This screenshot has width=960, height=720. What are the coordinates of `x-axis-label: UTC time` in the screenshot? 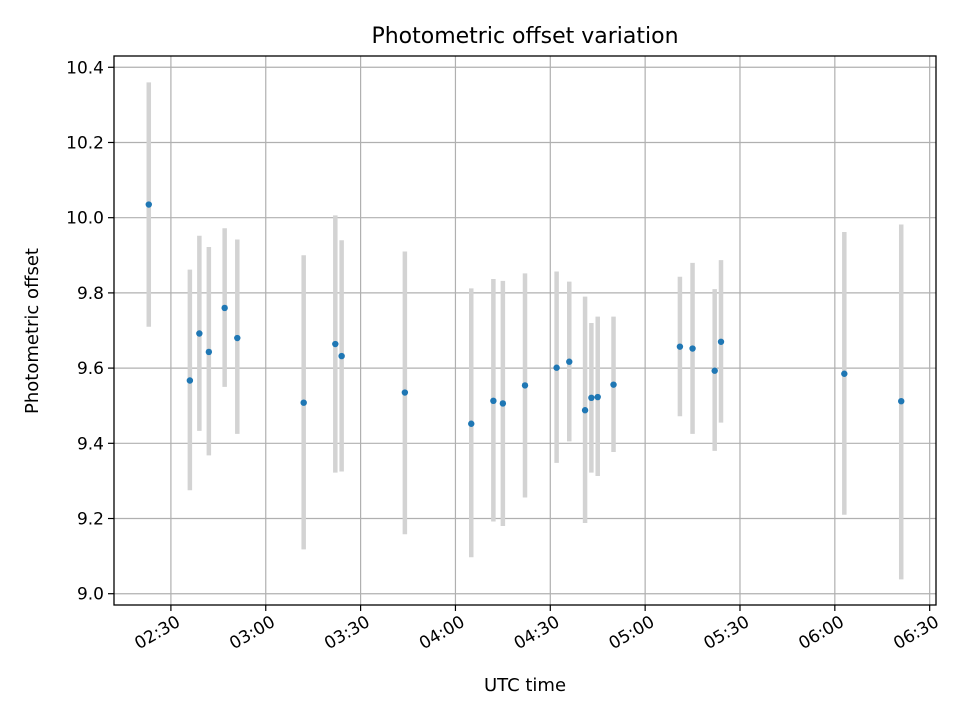 It's located at (525, 685).